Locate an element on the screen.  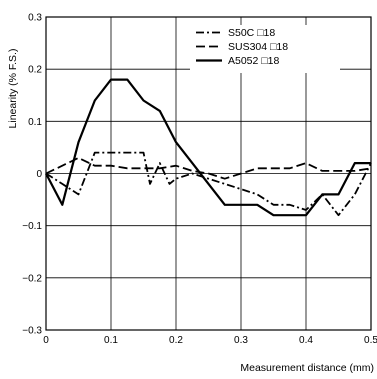
x-axis-ticks: 0 0.1 0.2 0.3 0.4 0.5 is located at coordinates (210, 340).